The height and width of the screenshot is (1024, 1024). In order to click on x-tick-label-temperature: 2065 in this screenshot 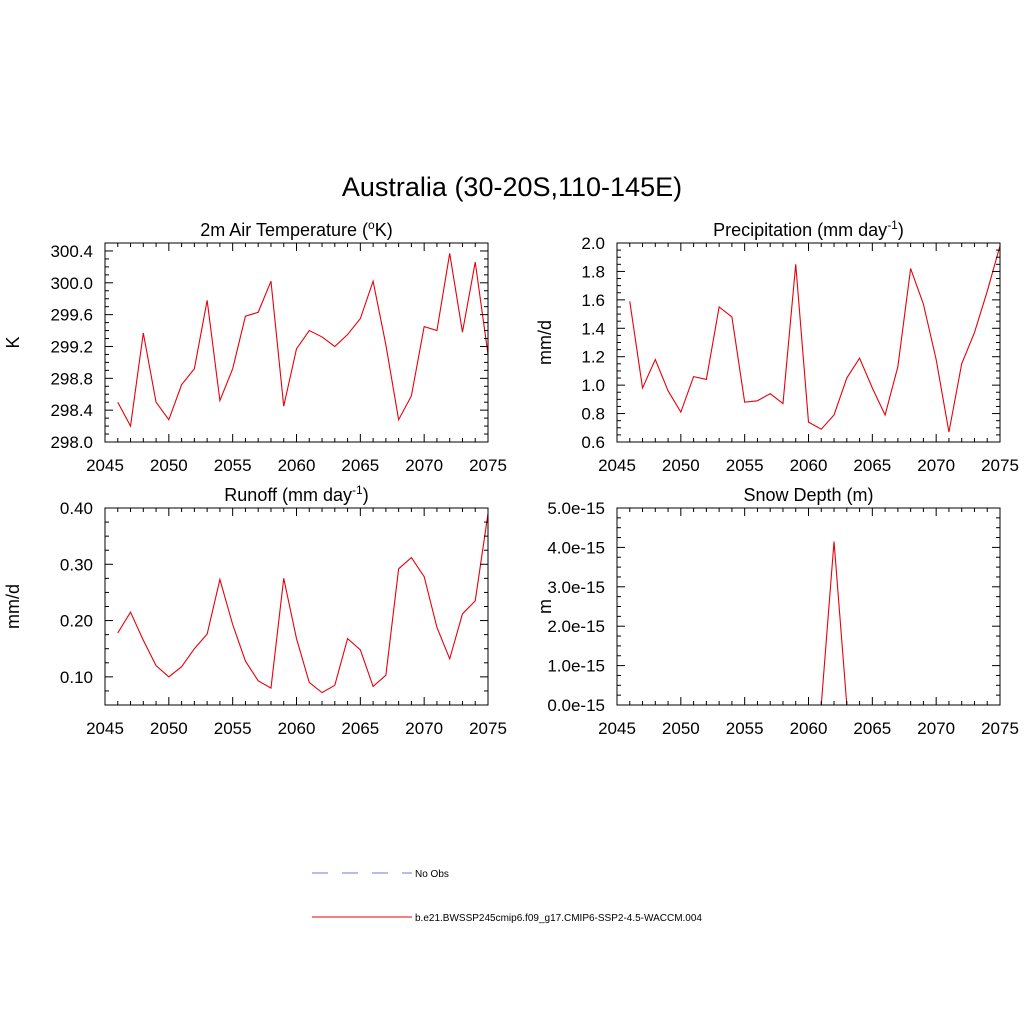, I will do `click(360, 465)`.